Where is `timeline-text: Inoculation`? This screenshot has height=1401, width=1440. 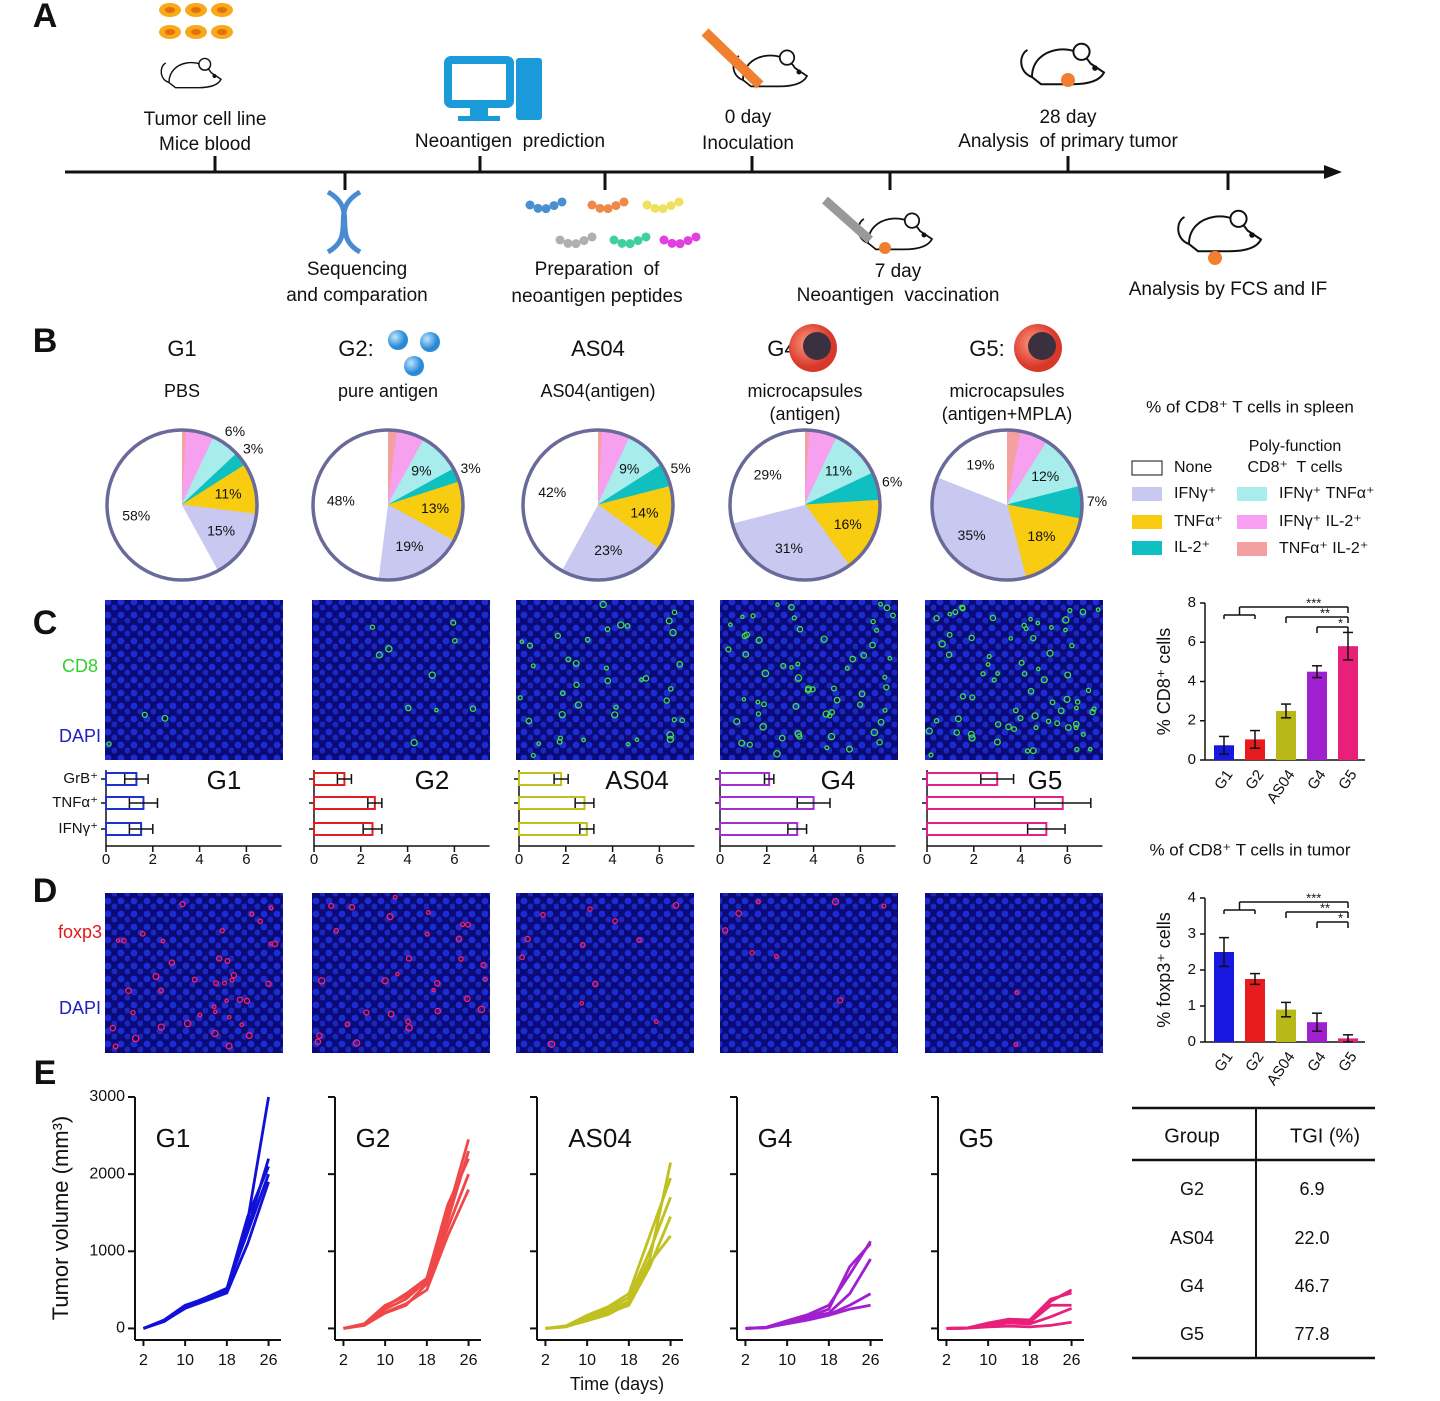
timeline-text: Inoculation is located at coordinates (748, 143).